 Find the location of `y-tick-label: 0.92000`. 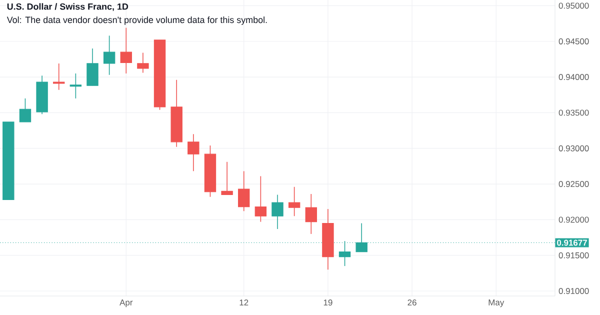

y-tick-label: 0.92000 is located at coordinates (573, 219).